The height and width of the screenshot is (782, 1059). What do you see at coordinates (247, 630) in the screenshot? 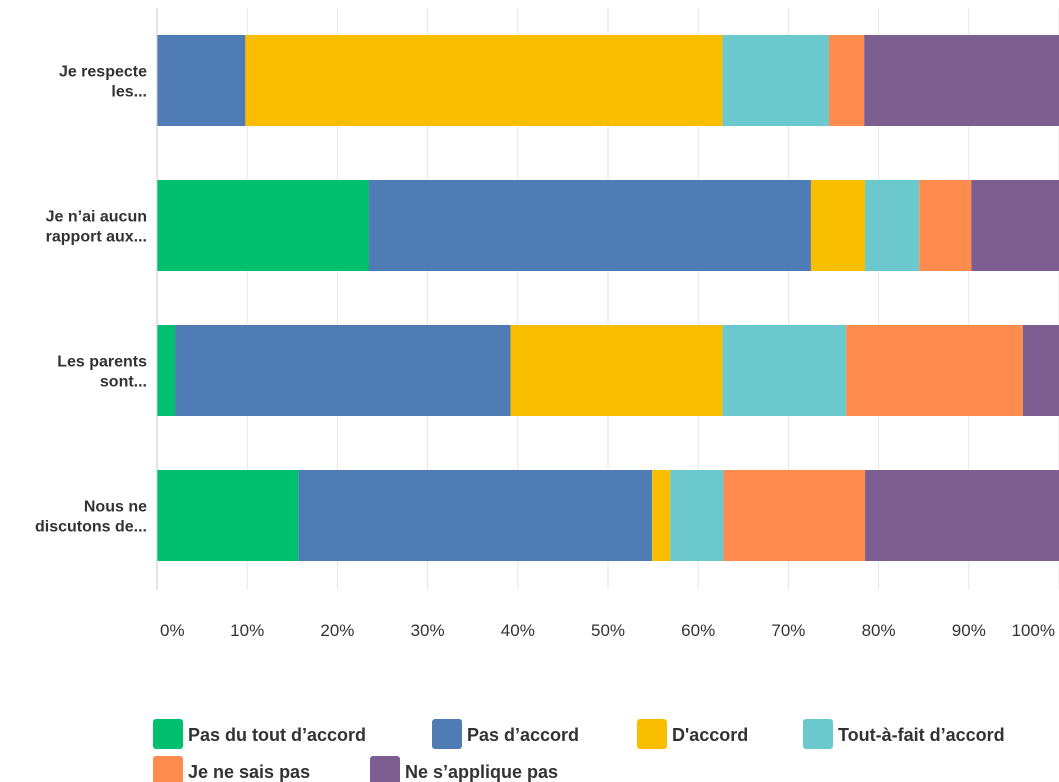
I see `x-tick-label: 10%` at bounding box center [247, 630].